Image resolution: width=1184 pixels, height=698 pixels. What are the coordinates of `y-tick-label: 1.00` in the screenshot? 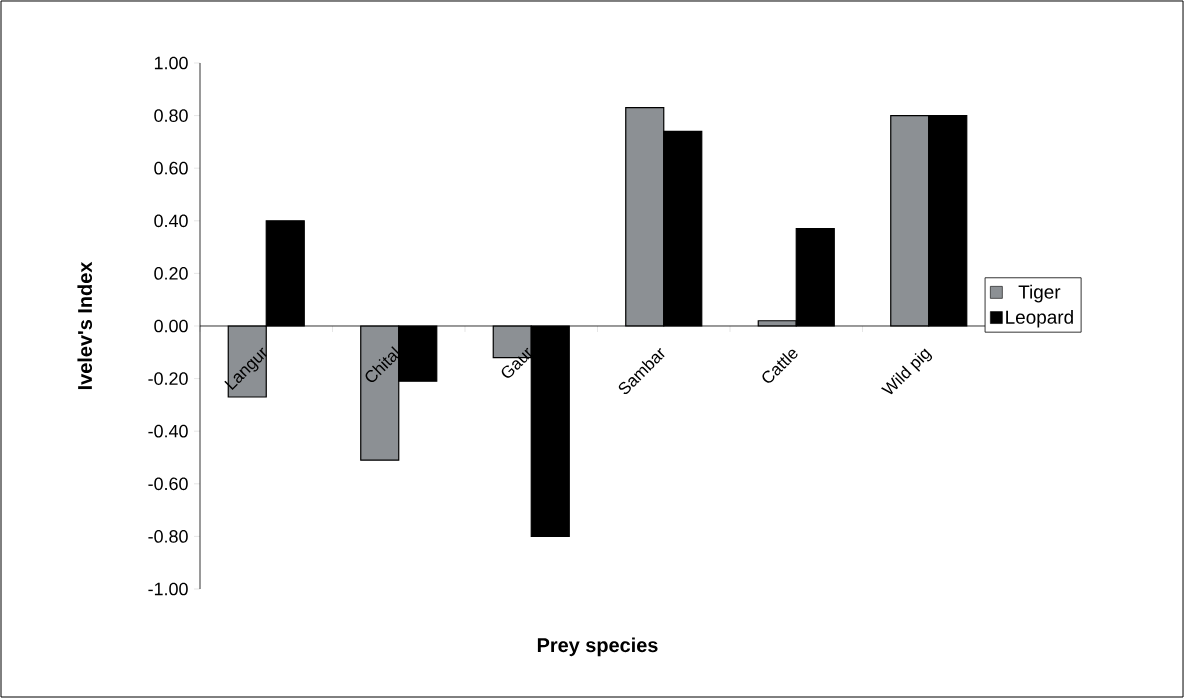 It's located at (171, 63).